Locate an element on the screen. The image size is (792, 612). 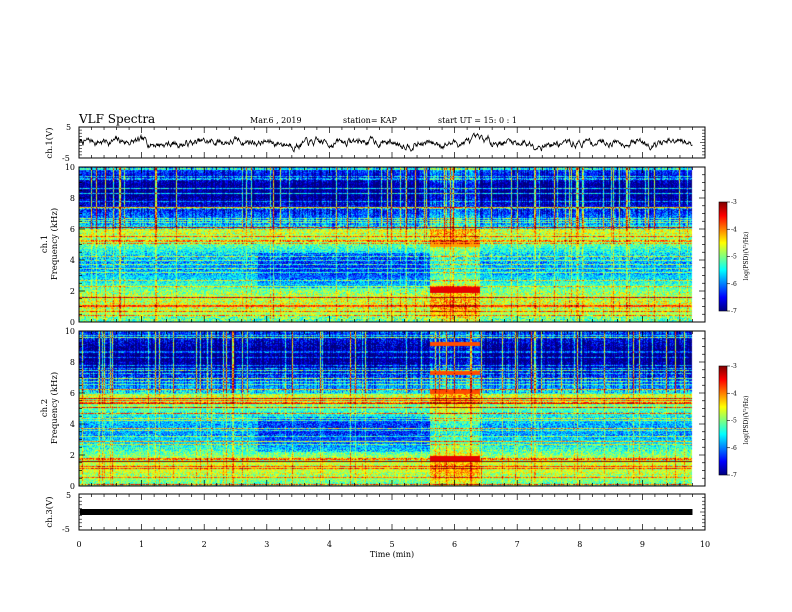
ch2-spectrogram-ytick-label: 8 is located at coordinates (72, 362).